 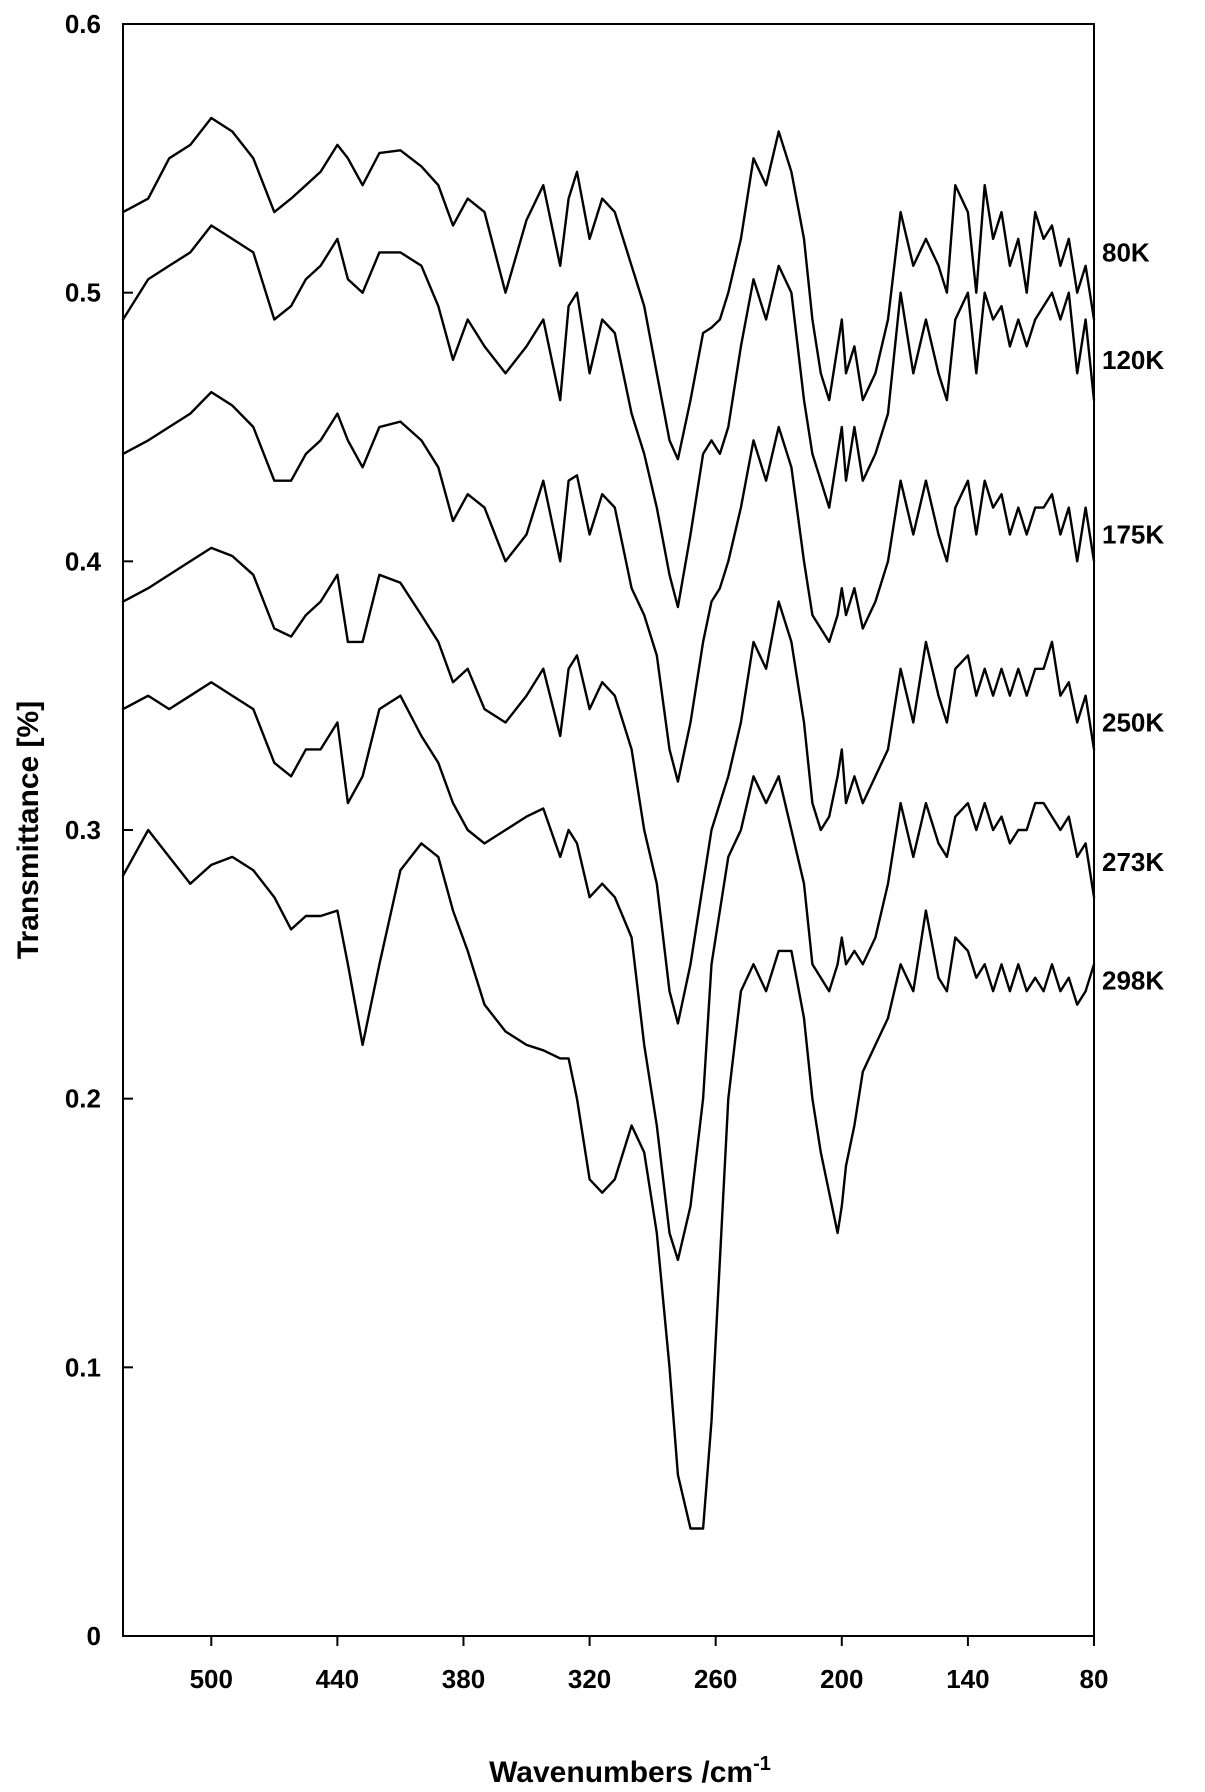 I want to click on x-tick-label: 320, so click(x=589, y=1679).